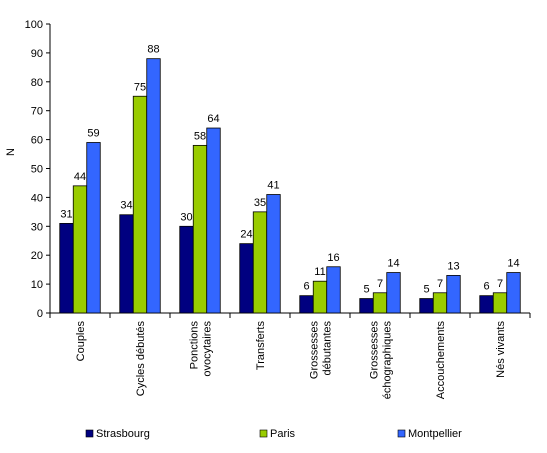 The image size is (547, 453). Describe the element at coordinates (501, 349) in the screenshot. I see `category-label: Nés vivants` at that location.